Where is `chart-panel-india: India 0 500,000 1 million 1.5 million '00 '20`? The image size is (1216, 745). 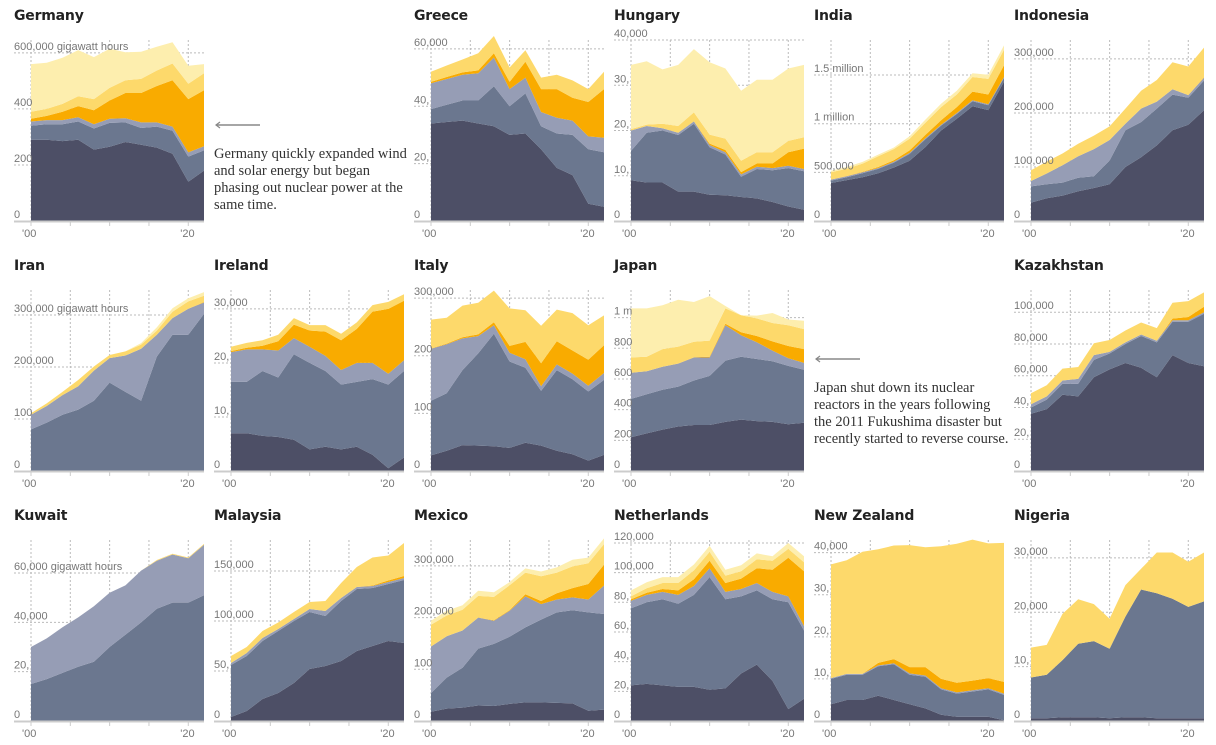
chart-panel-india: India 0 500,000 1 million 1.5 million '00 '20 is located at coordinates (914, 122).